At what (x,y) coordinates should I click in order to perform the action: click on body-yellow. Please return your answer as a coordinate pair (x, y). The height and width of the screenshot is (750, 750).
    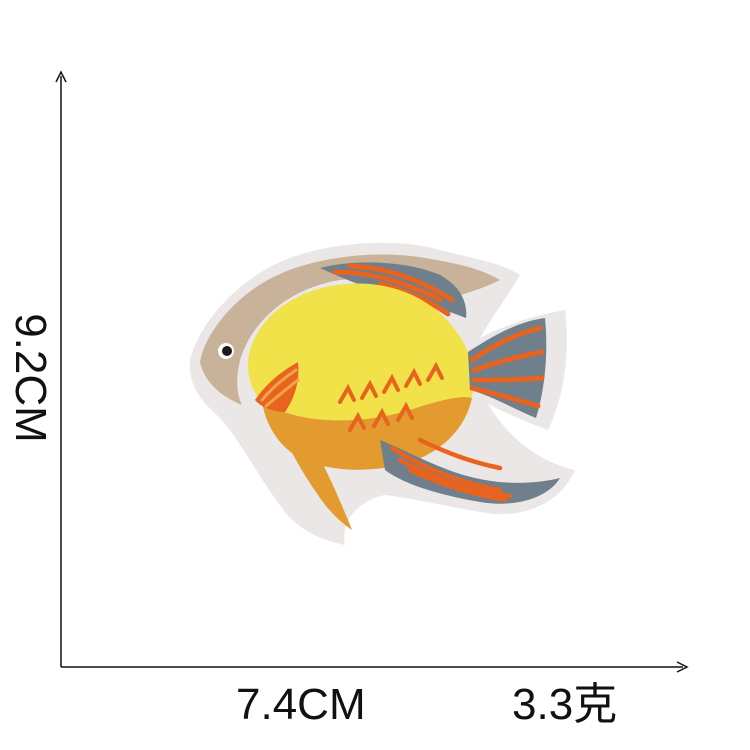
    Looking at the image, I should click on (361, 352).